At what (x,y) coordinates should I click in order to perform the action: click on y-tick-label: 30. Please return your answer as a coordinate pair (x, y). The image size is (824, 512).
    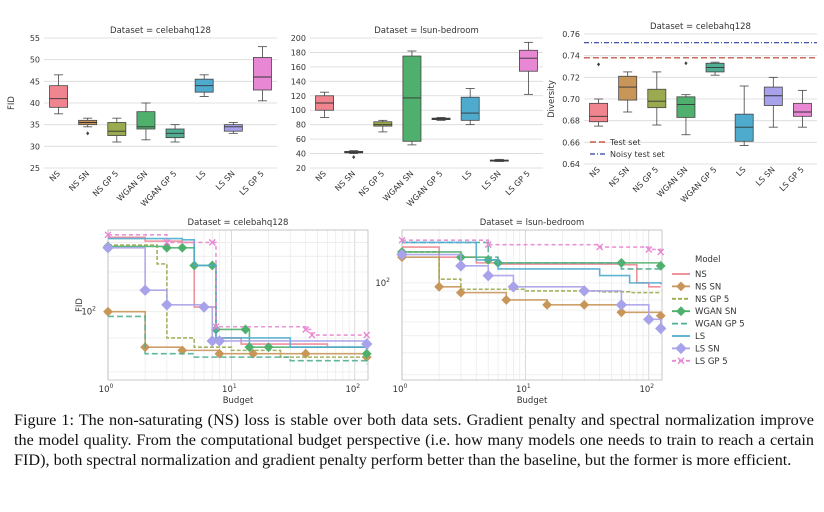
    Looking at the image, I should click on (35, 146).